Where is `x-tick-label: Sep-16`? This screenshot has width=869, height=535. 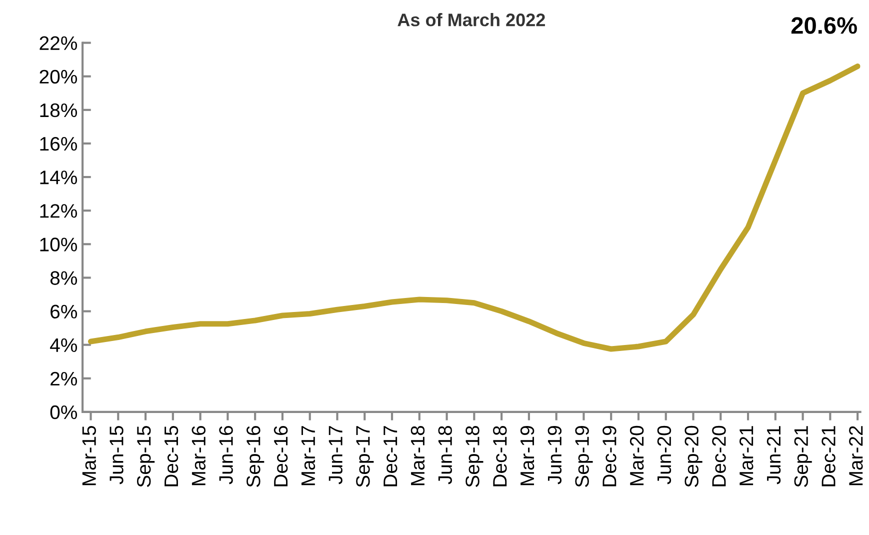 x-tick-label: Sep-16 is located at coordinates (255, 456).